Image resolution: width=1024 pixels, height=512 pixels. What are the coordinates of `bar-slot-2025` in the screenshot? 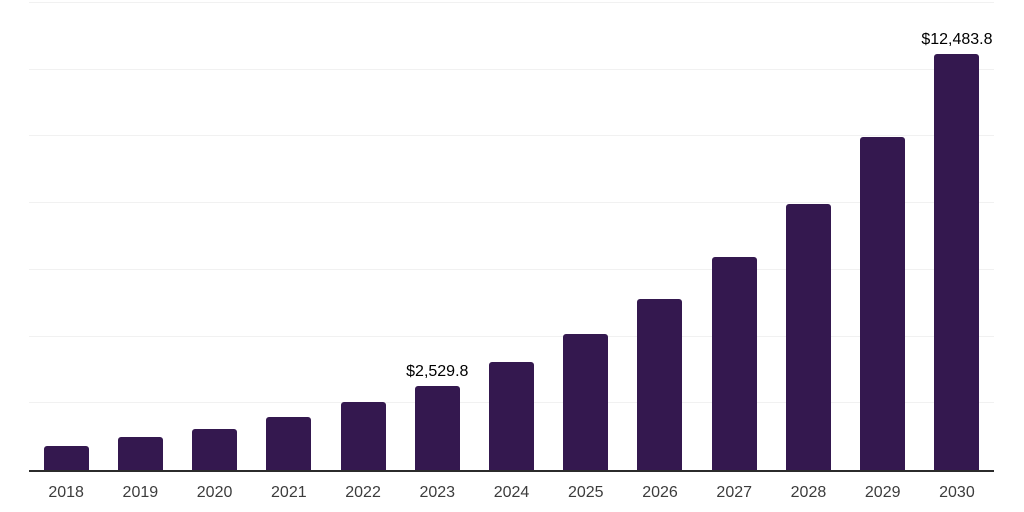 It's located at (586, 236).